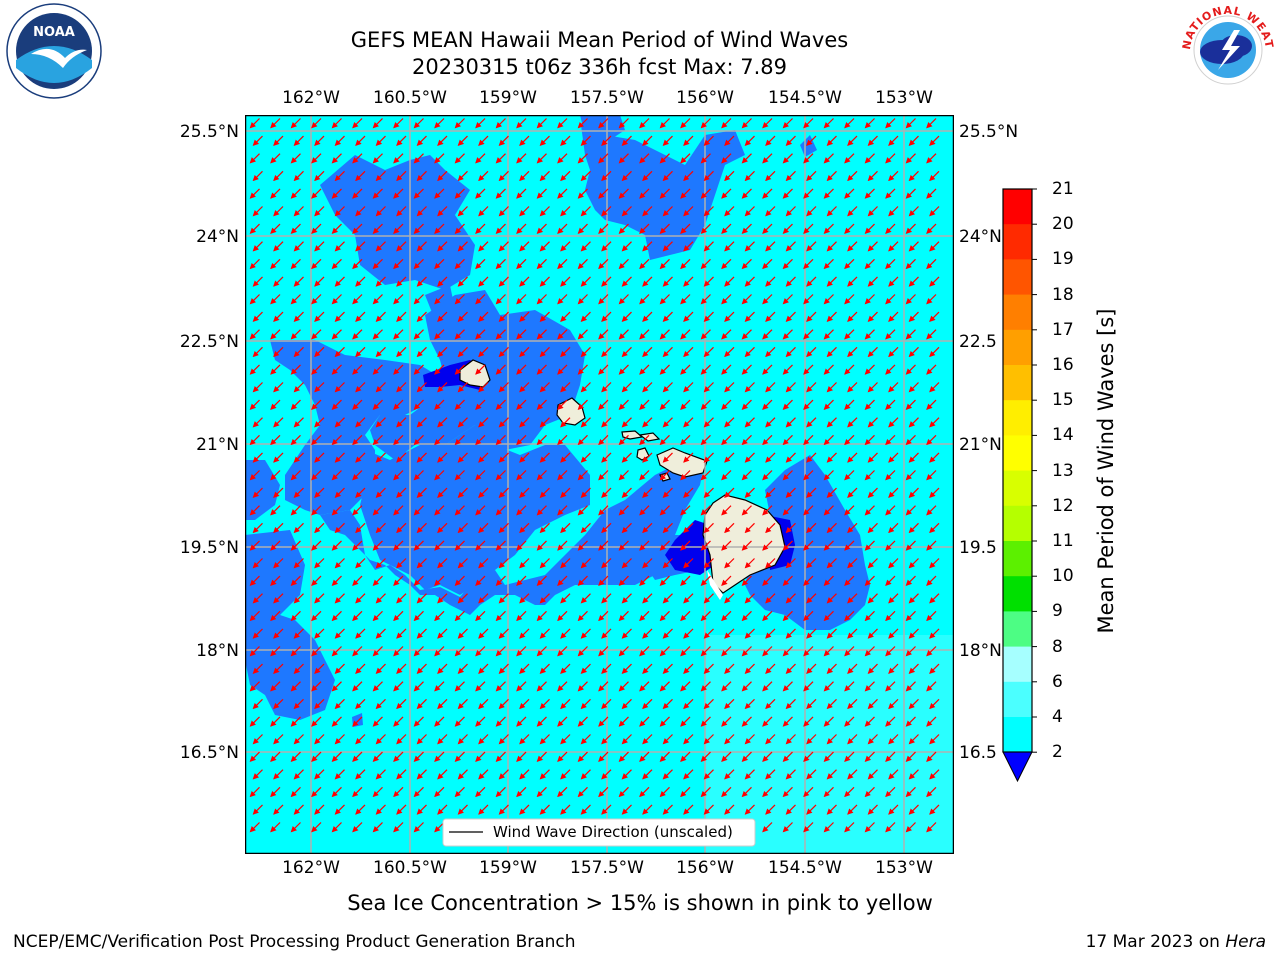 This screenshot has width=1280, height=960. I want to click on colorbar-tick-label: 16, so click(1063, 365).